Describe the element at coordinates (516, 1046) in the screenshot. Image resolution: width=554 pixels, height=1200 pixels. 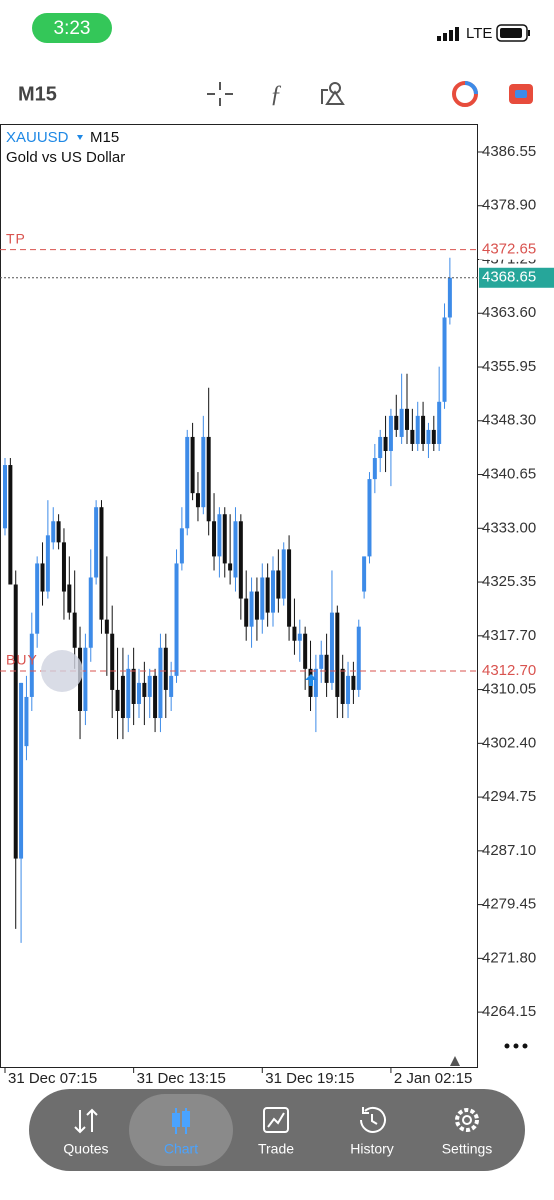
I see `more-icon` at that location.